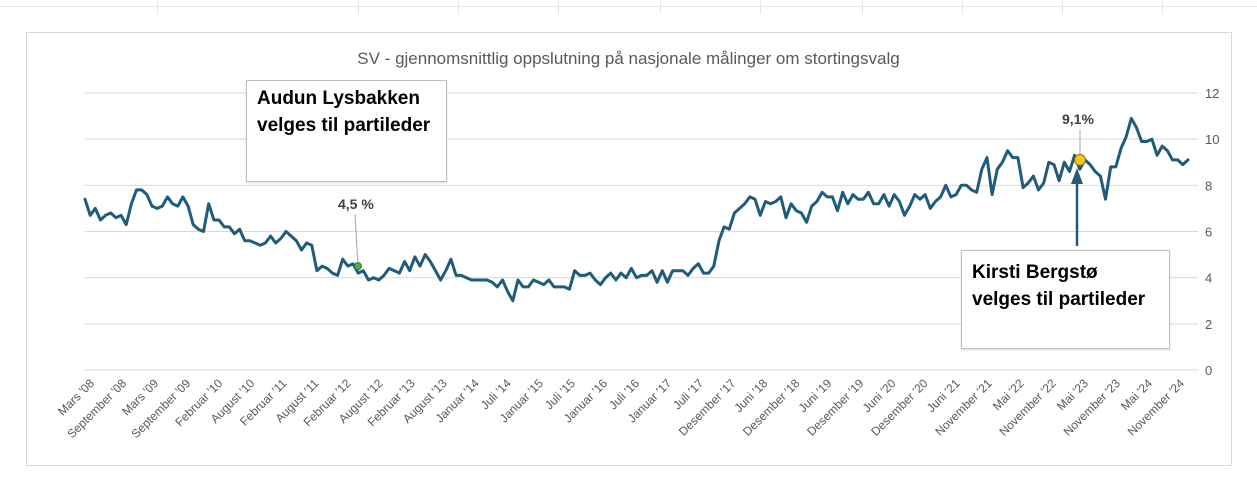 The width and height of the screenshot is (1257, 496). What do you see at coordinates (344, 112) in the screenshot?
I see `annotation-text-lysbakken: Audun Lysbakken velges til partileder` at bounding box center [344, 112].